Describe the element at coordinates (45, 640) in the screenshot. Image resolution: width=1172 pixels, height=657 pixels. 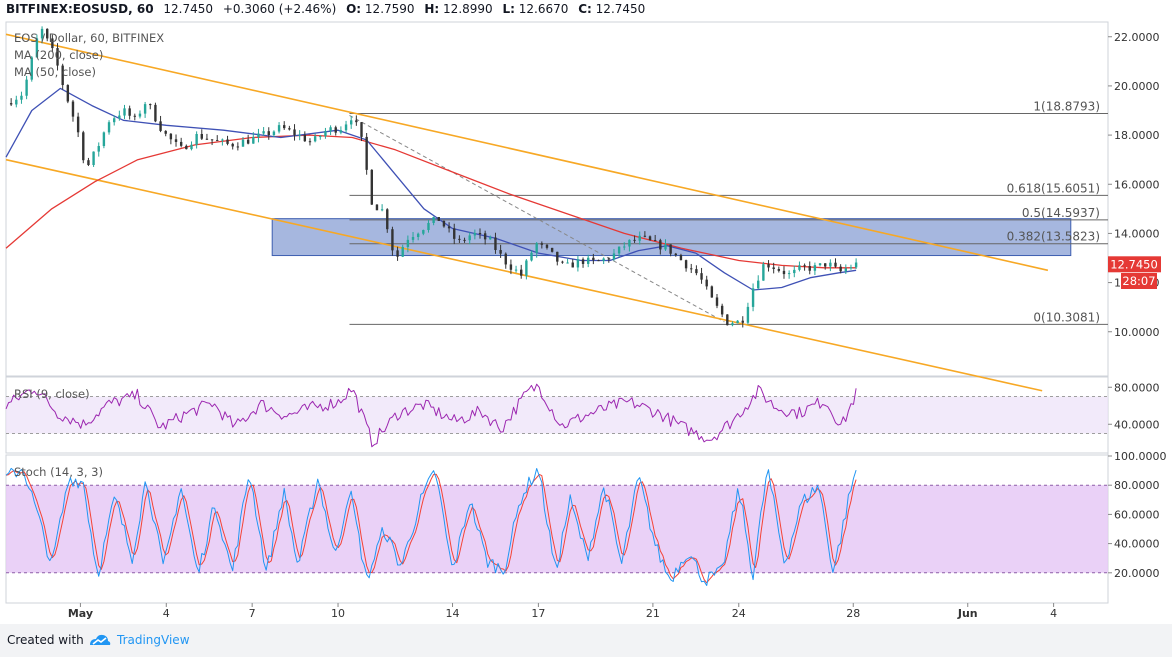
I see `created-with-label: Created with` at that location.